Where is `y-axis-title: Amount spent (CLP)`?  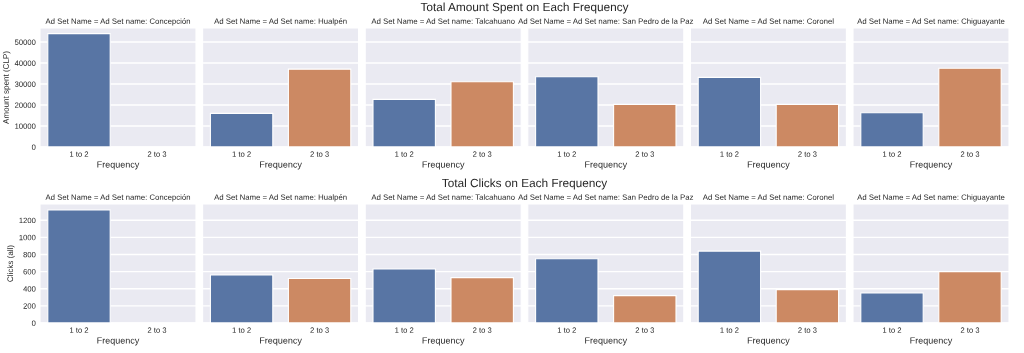 y-axis-title: Amount spent (CLP) is located at coordinates (6, 87).